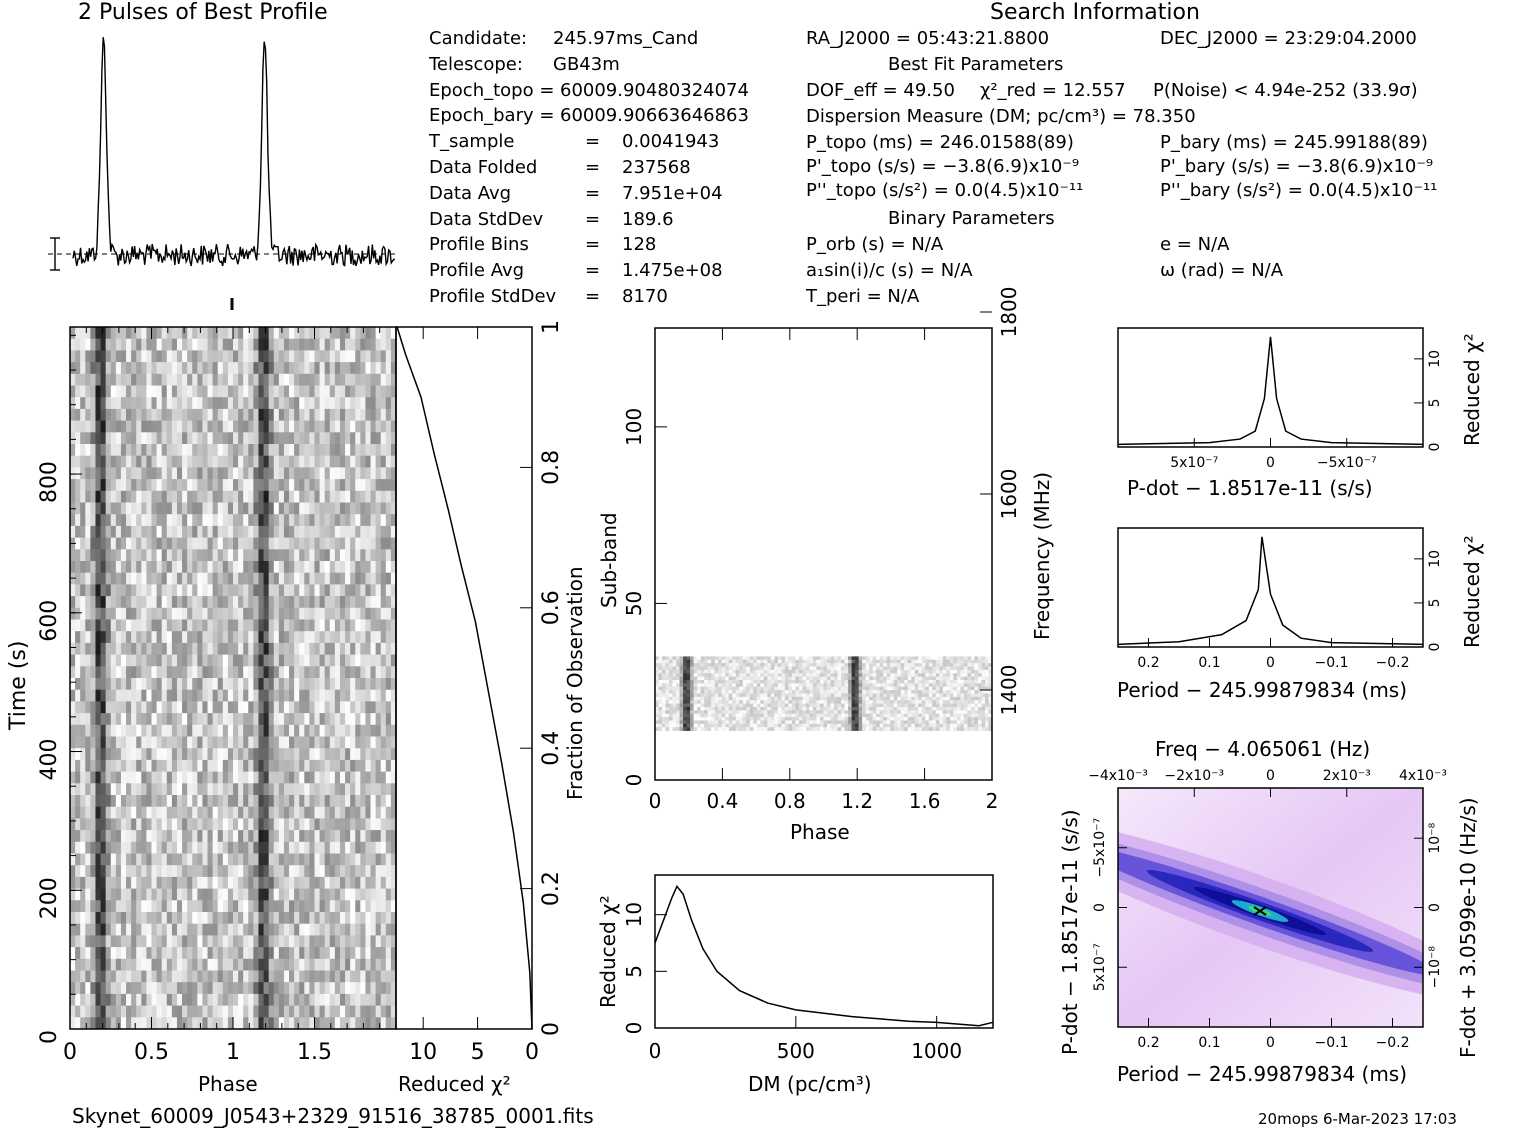 This screenshot has width=1517, height=1133. I want to click on profile-line, so click(234, 152).